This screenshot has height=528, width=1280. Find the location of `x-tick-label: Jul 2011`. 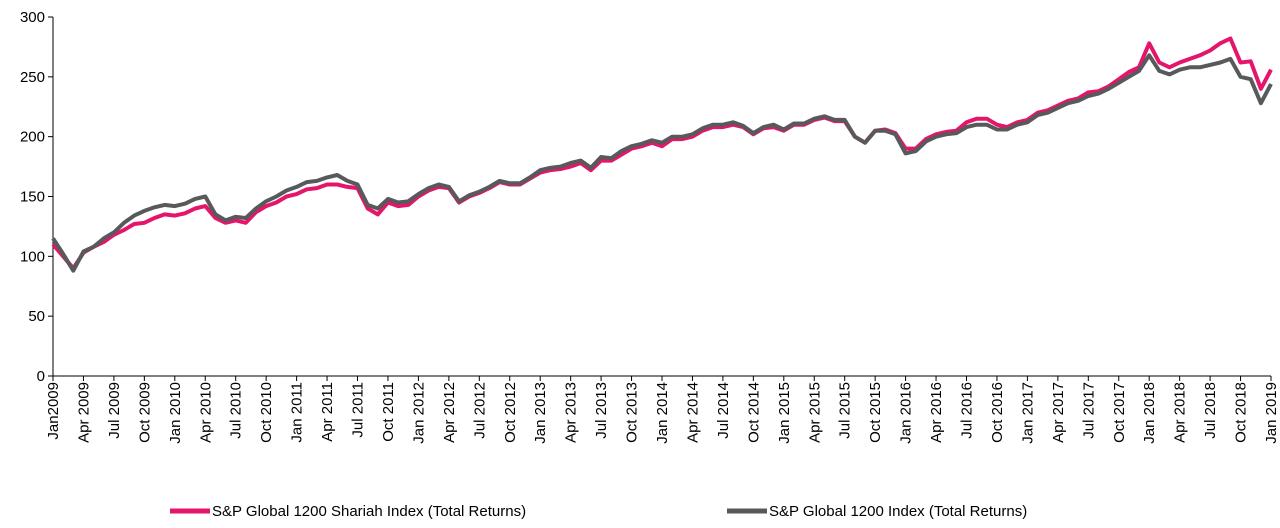

x-tick-label: Jul 2011 is located at coordinates (358, 410).